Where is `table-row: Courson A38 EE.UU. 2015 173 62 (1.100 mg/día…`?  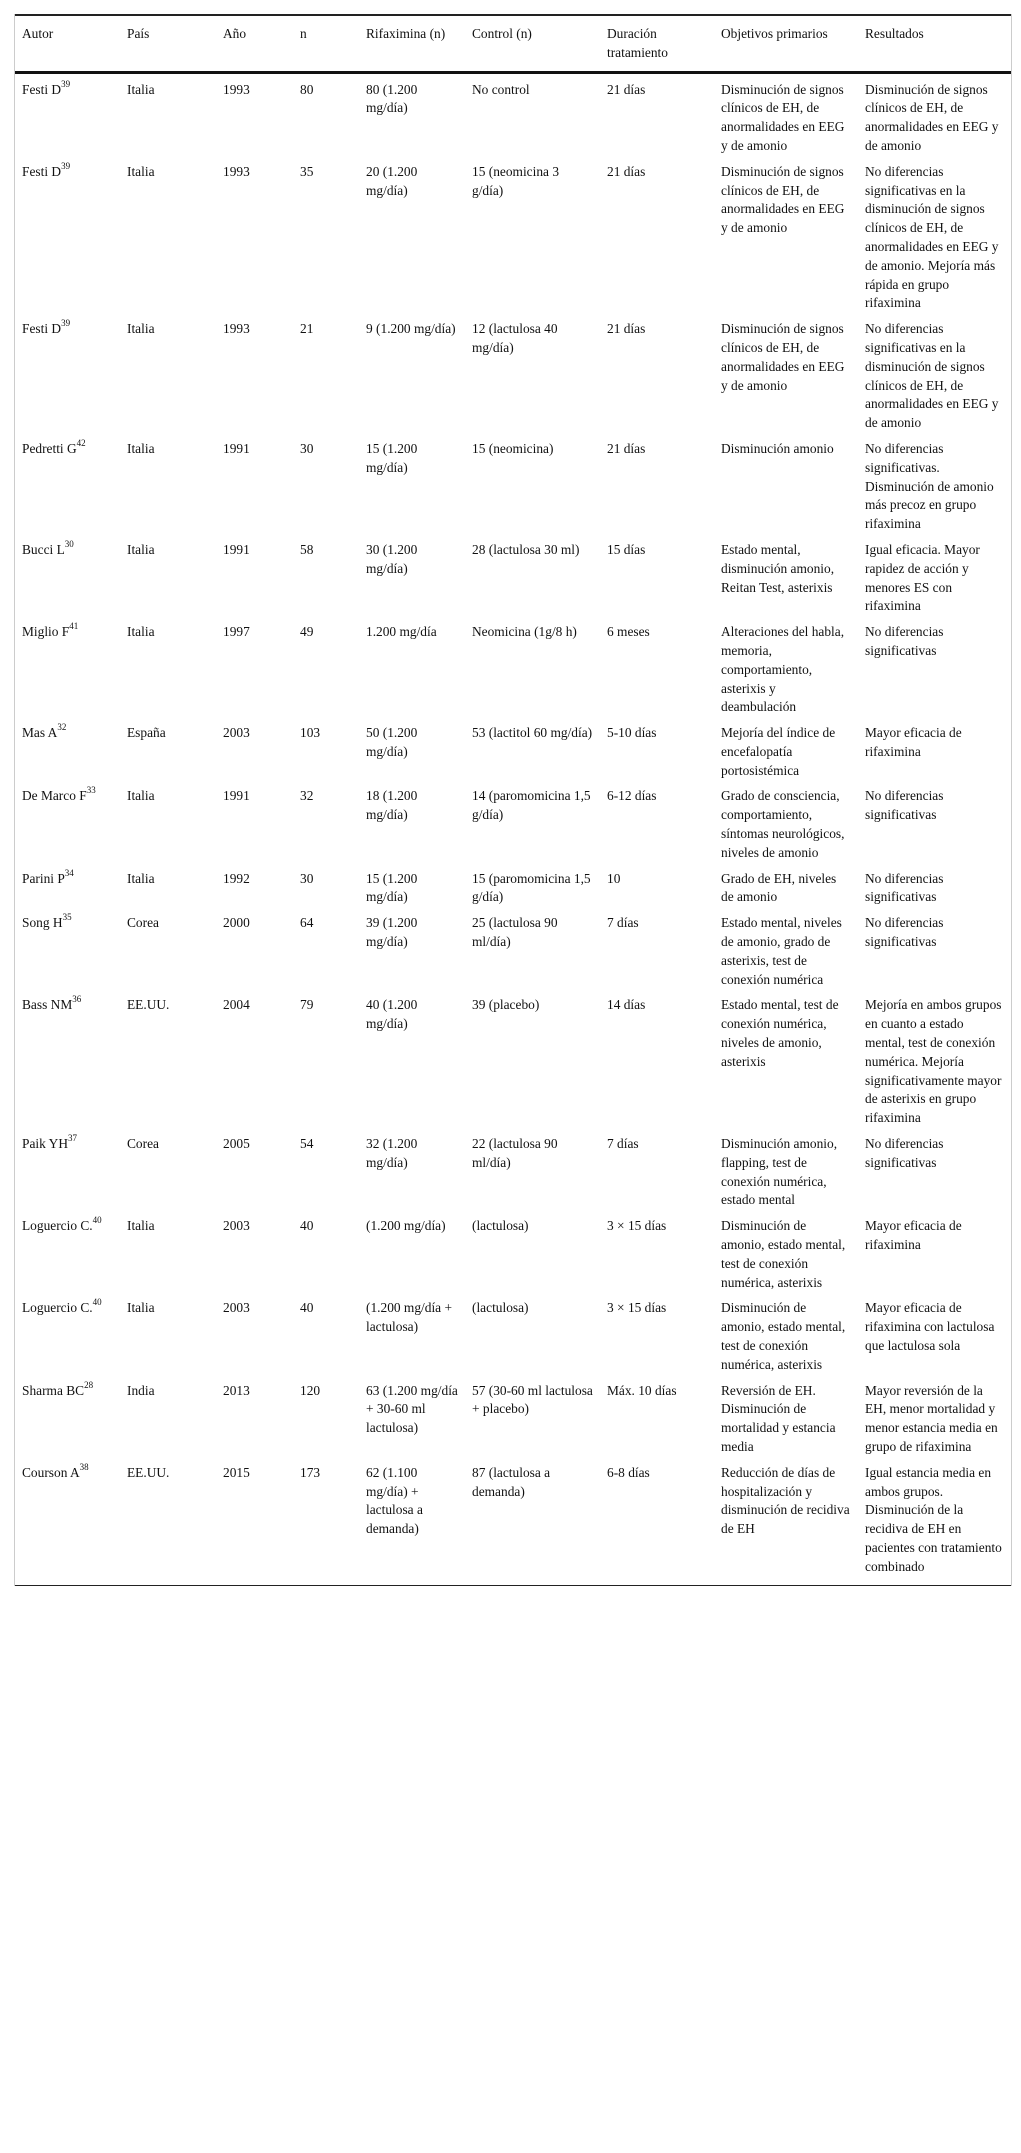 table-row: Courson A38 EE.UU. 2015 173 62 (1.100 mg/día… is located at coordinates (513, 1521).